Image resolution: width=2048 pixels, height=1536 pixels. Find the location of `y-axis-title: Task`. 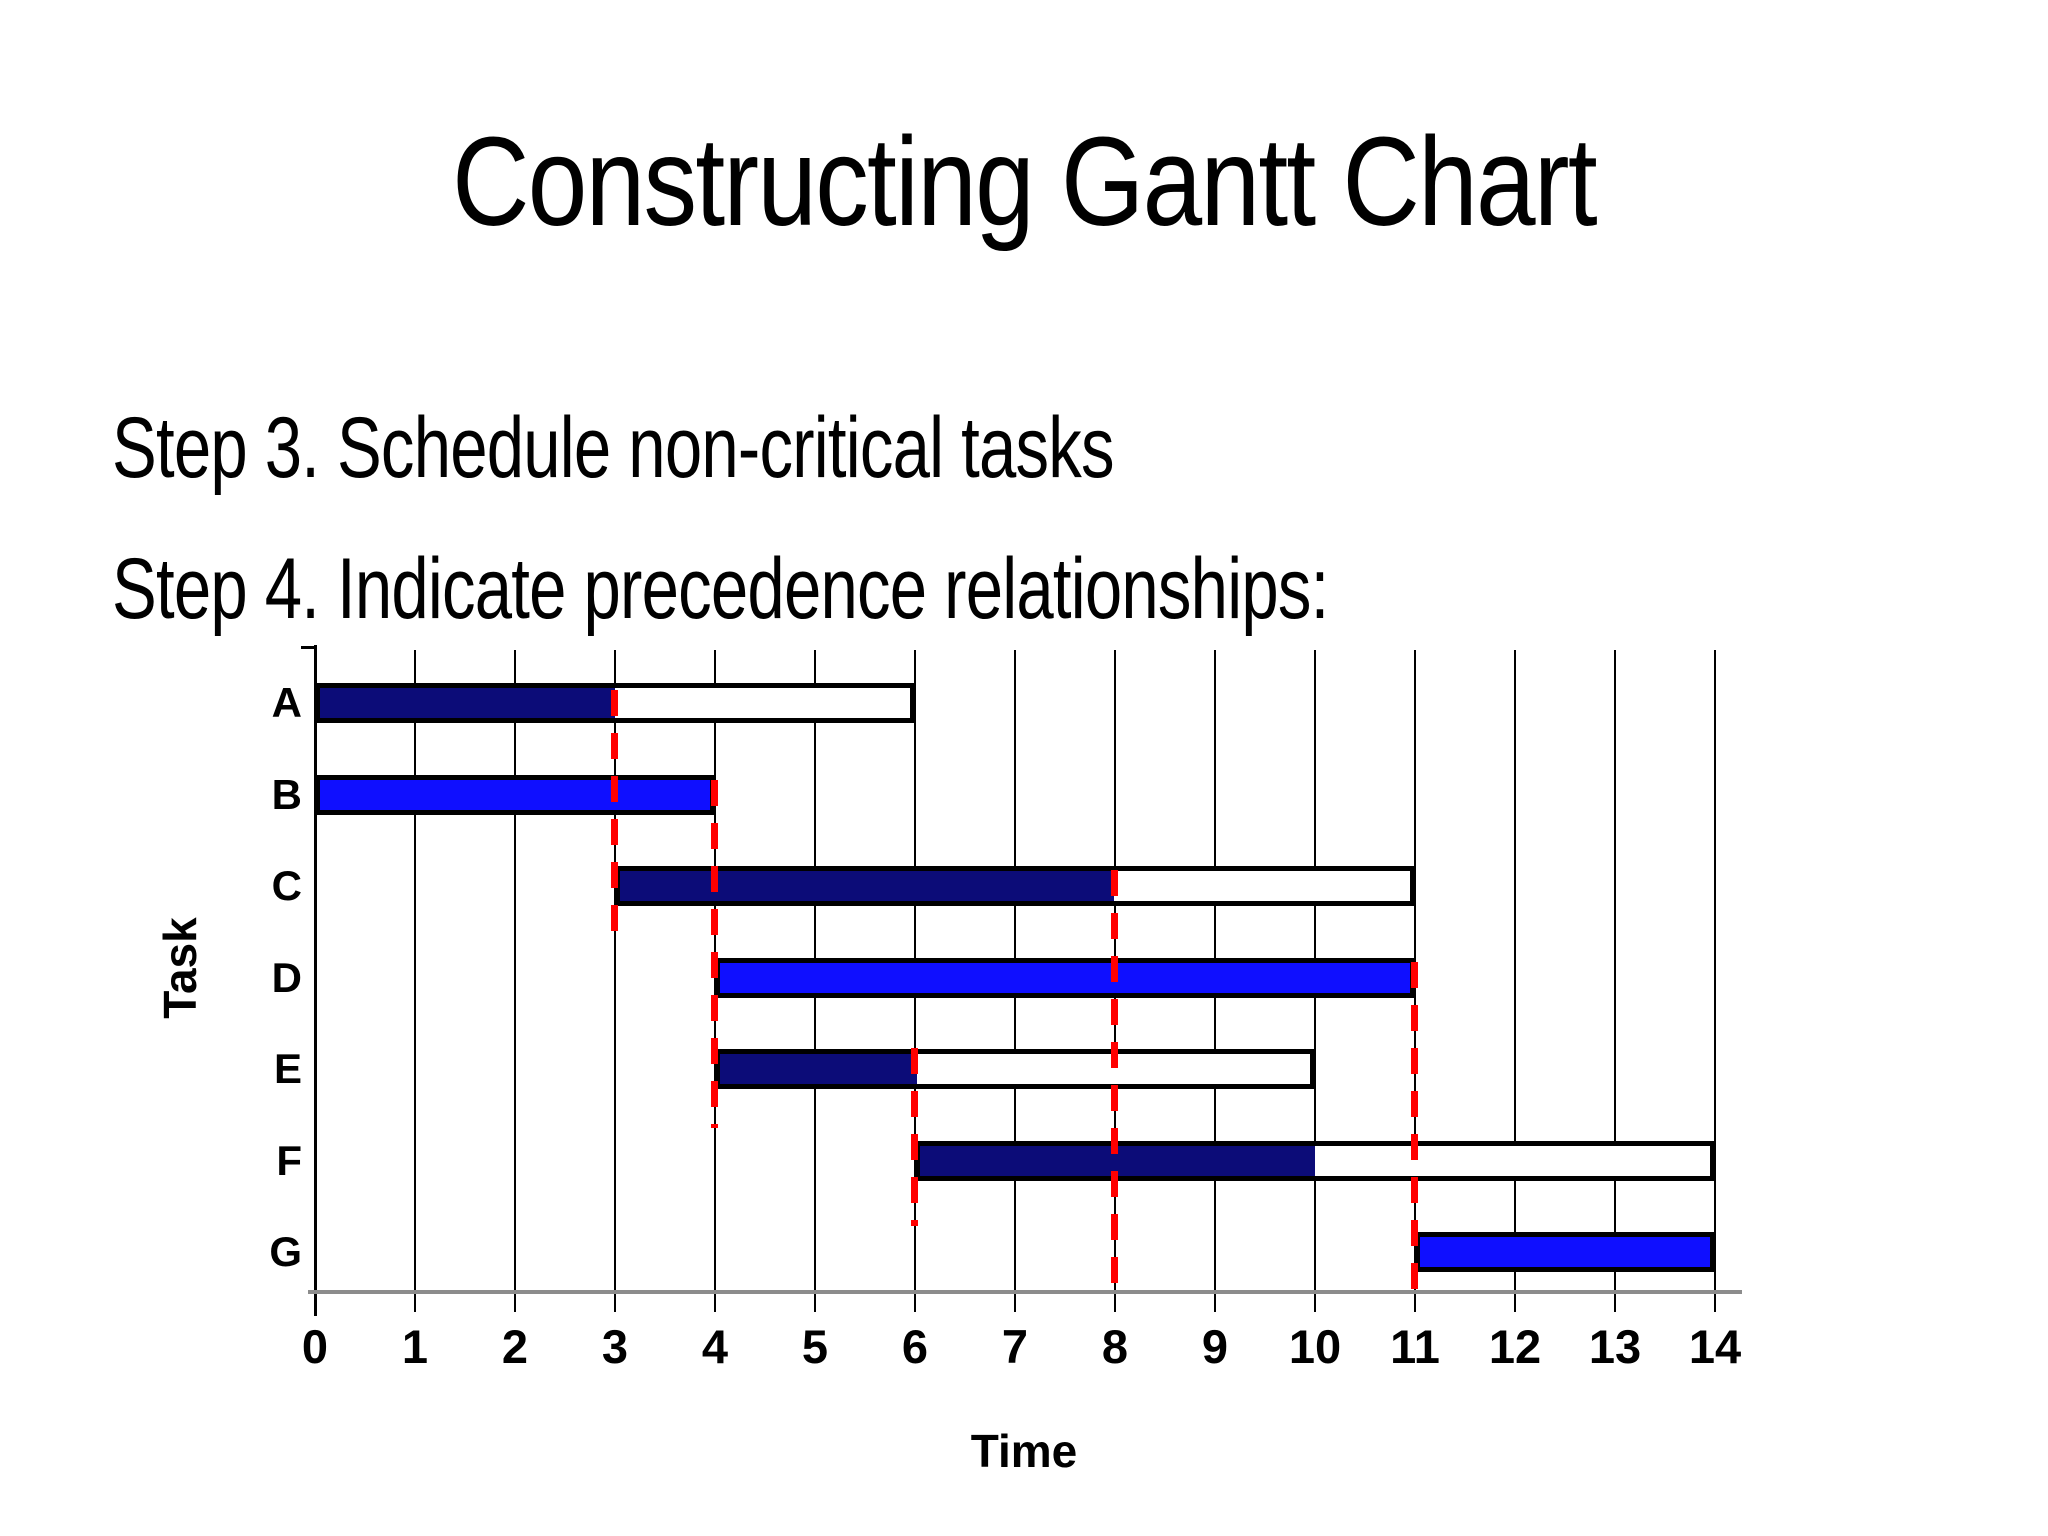

y-axis-title: Task is located at coordinates (180, 968).